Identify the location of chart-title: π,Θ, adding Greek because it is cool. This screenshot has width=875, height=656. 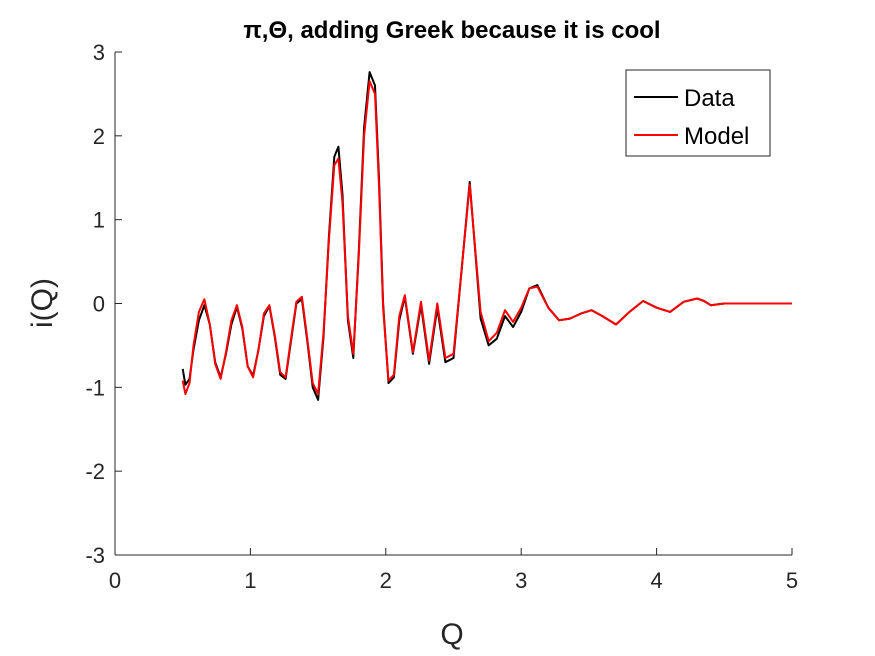
(451, 30).